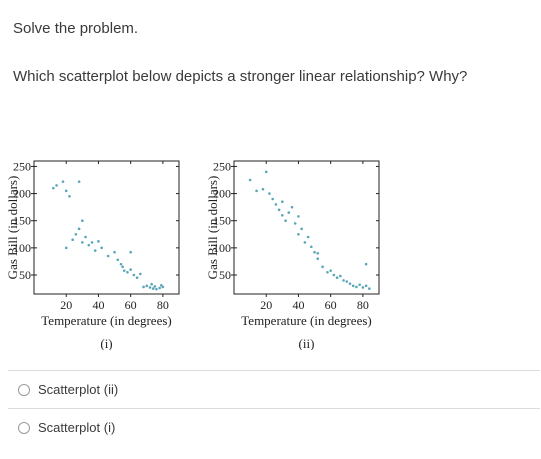 This screenshot has width=541, height=459. What do you see at coordinates (274, 389) in the screenshot?
I see `option-scatterplot-ii: Scatterplot (ii)` at bounding box center [274, 389].